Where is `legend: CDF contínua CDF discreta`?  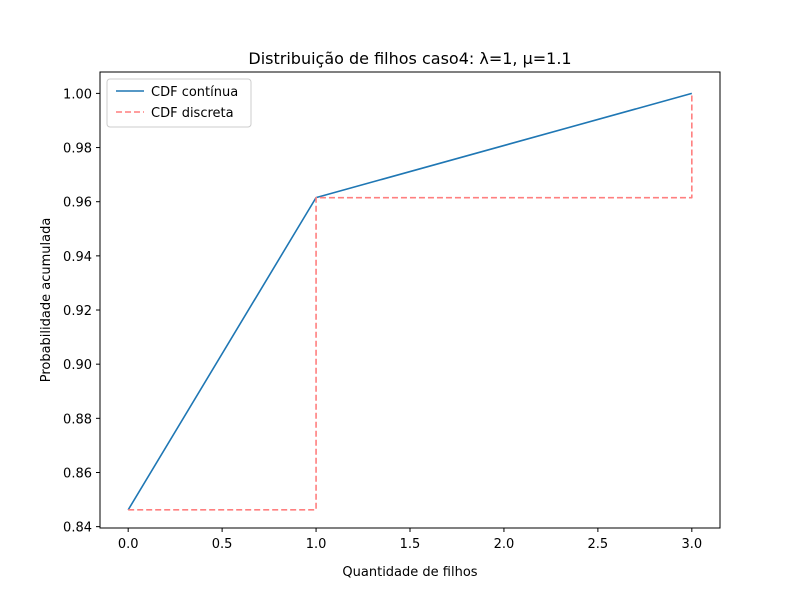 legend: CDF contínua CDF discreta is located at coordinates (179, 103).